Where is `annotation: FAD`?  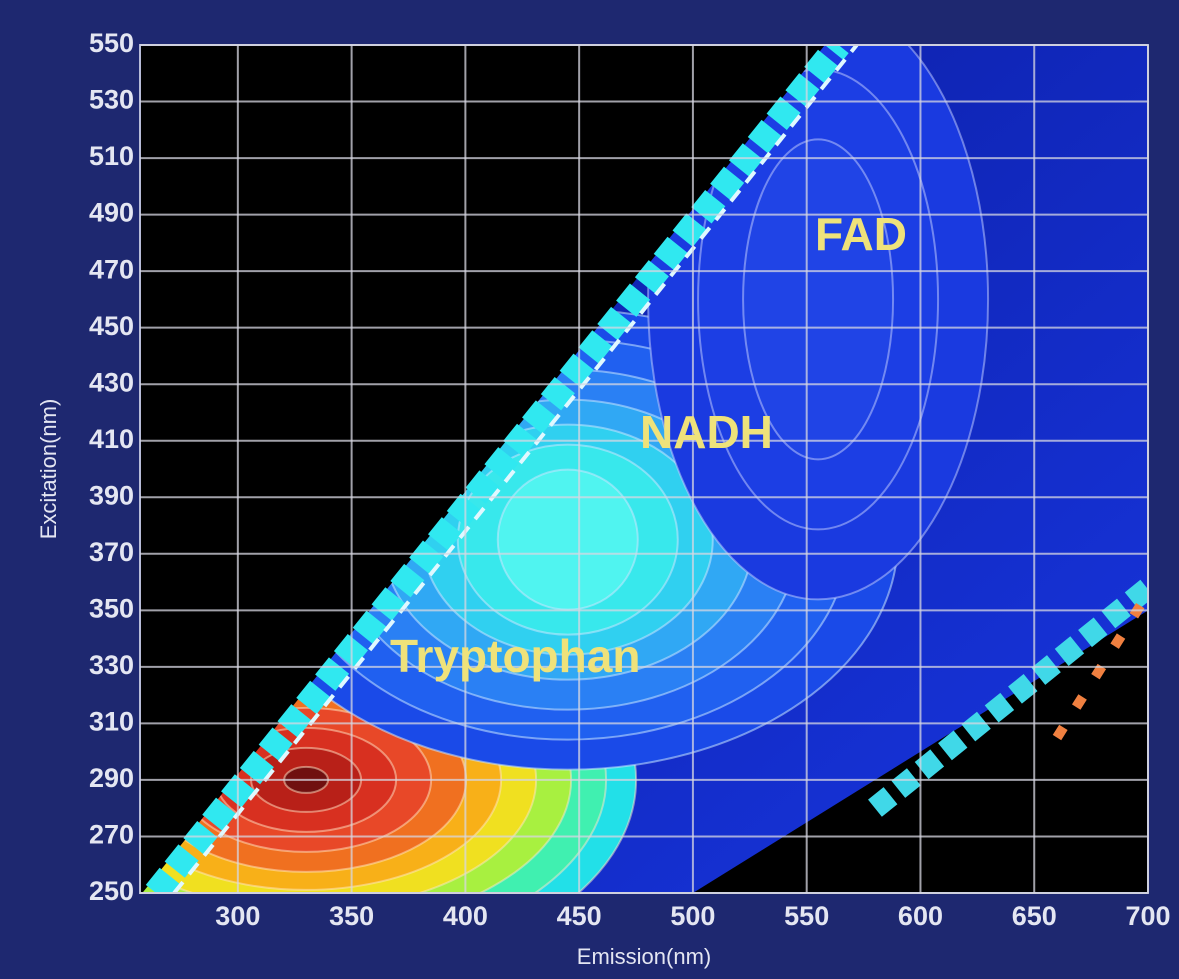
annotation: FAD is located at coordinates (861, 234).